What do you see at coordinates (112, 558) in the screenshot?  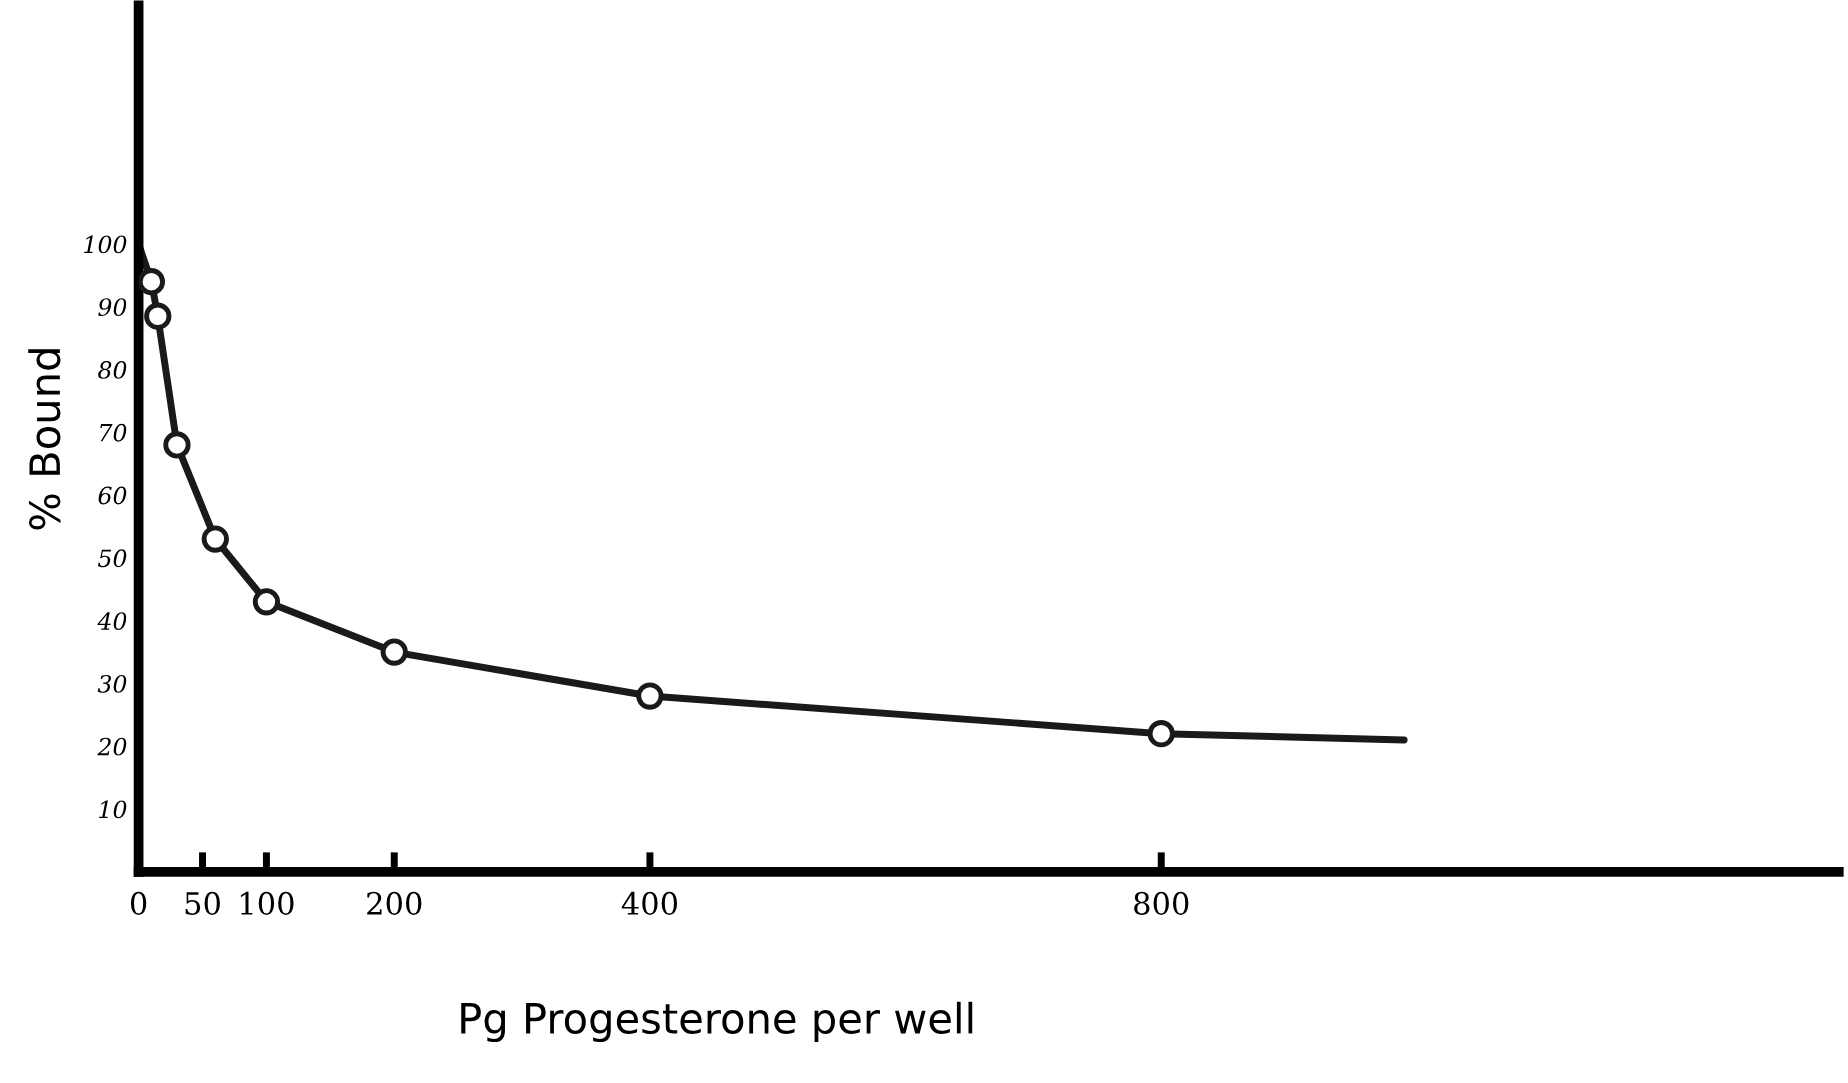 I see `y-tick-label: 50` at bounding box center [112, 558].